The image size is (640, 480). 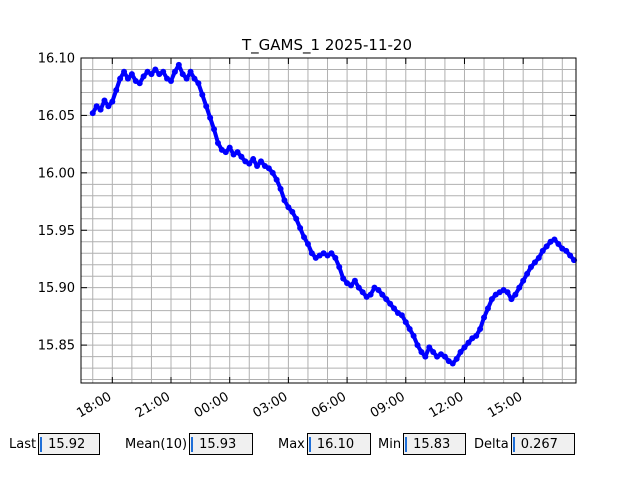 I want to click on y-tick-label: 16.00, so click(x=56, y=173).